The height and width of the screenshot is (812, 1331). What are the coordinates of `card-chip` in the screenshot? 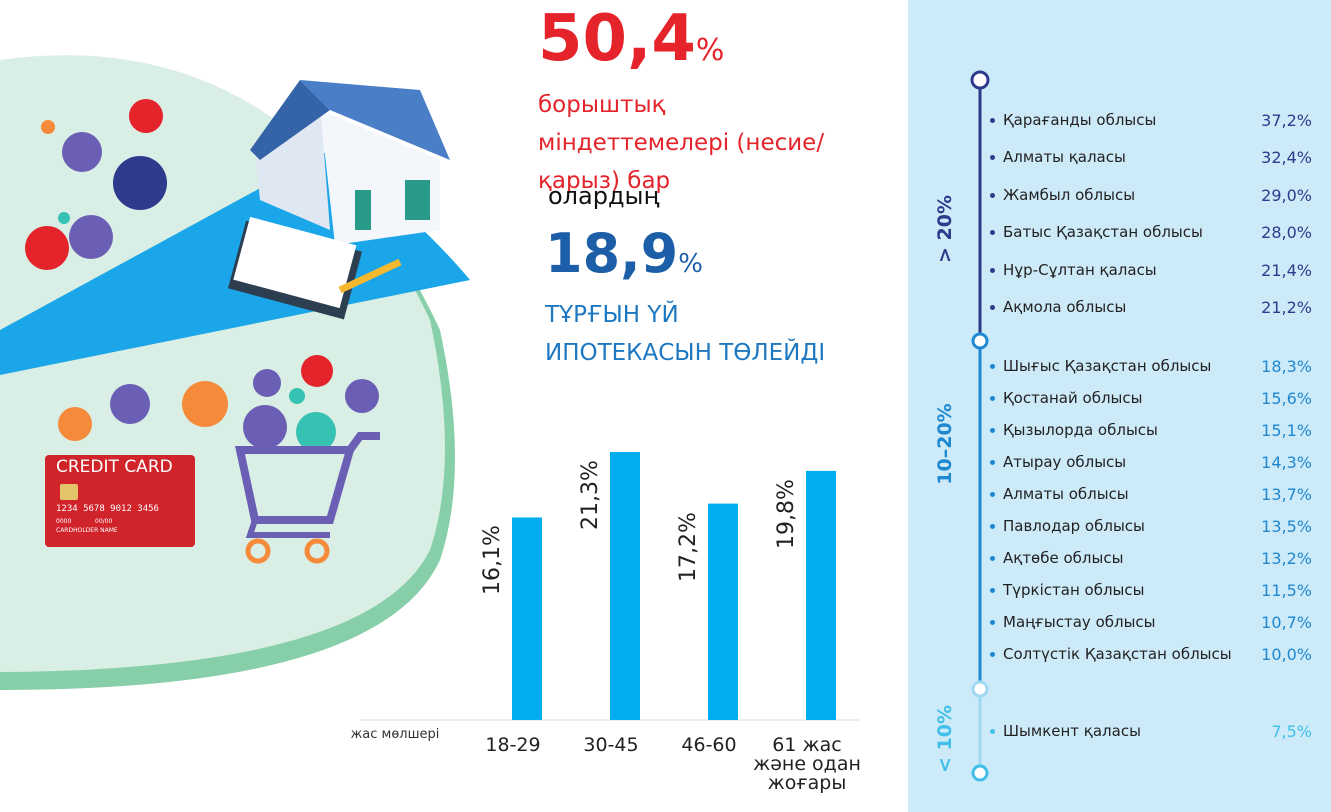 It's located at (69, 492).